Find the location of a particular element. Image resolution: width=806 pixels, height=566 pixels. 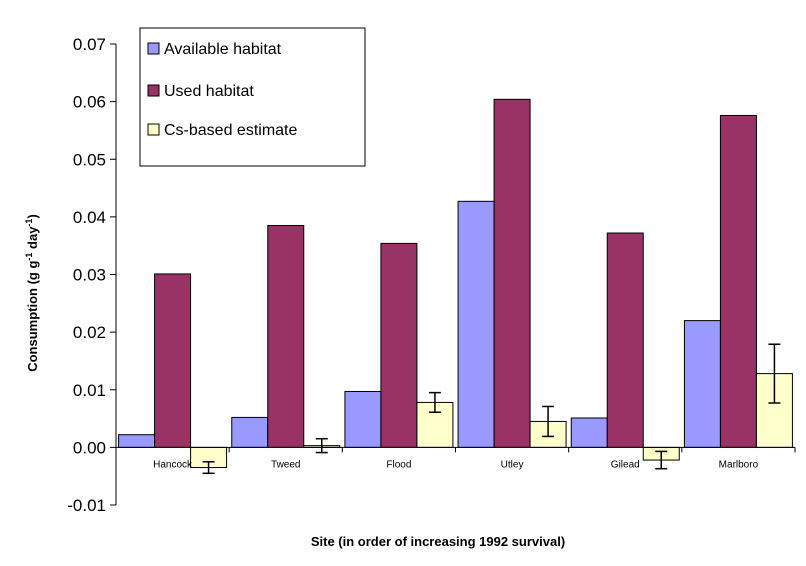

x-tick-label: Marlboro is located at coordinates (739, 464).